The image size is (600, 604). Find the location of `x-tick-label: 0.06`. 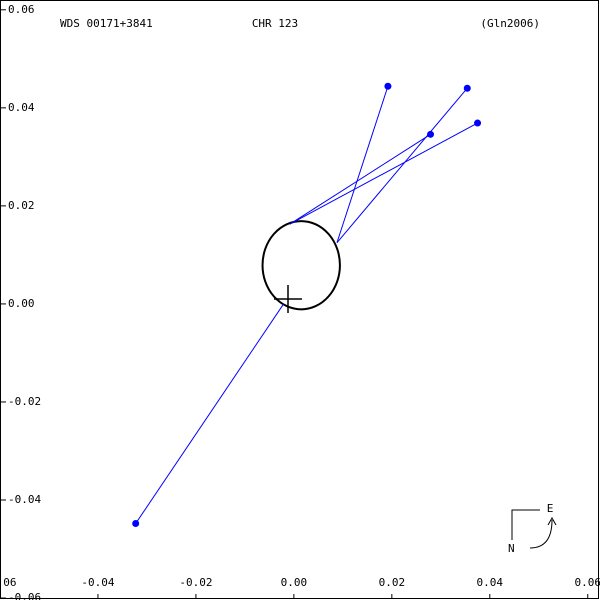

x-tick-label: 0.06 is located at coordinates (587, 582).